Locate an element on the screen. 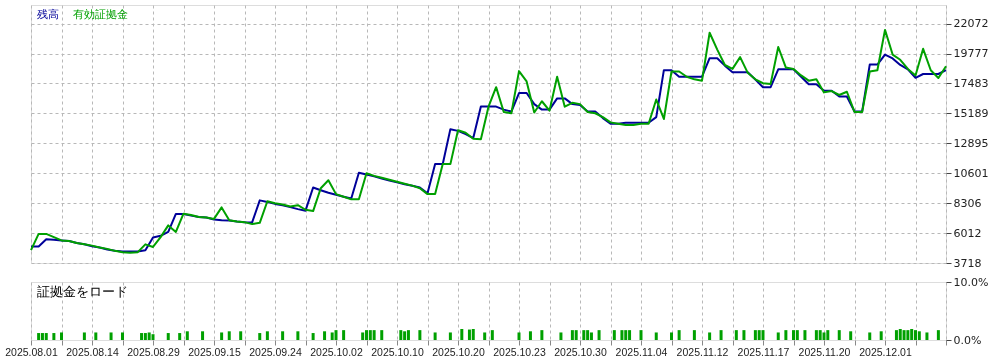 The height and width of the screenshot is (363, 1001). x-tick-label: 2025.10.10 is located at coordinates (397, 351).